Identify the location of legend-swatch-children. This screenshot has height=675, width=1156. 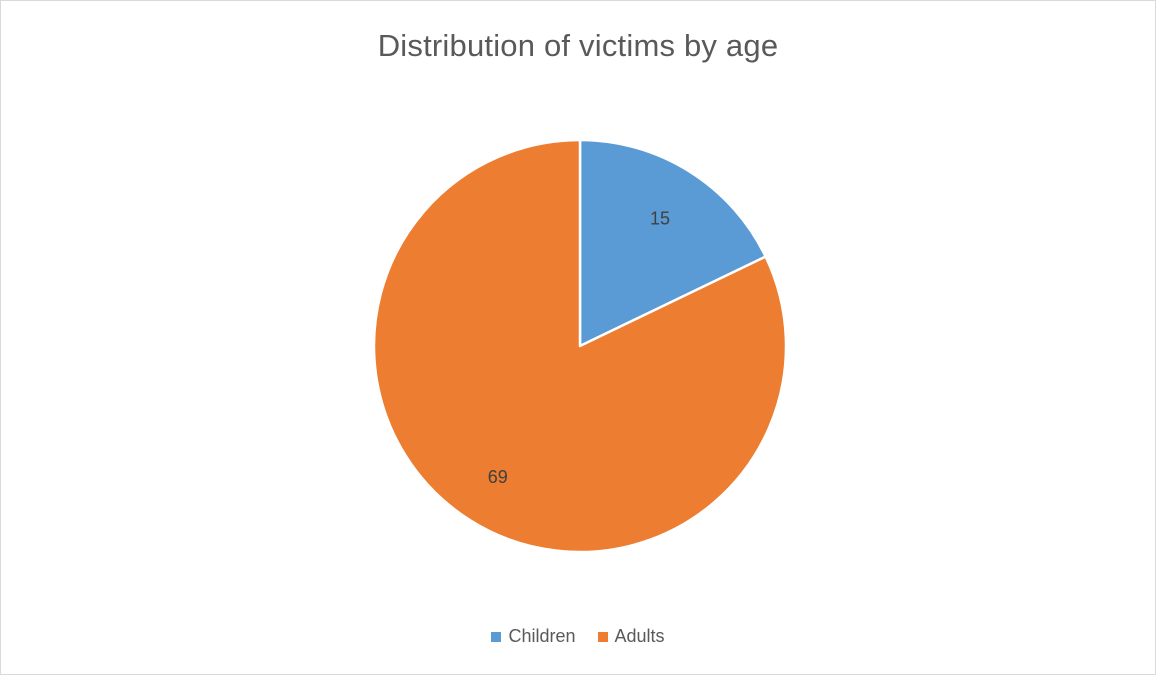
(496, 636).